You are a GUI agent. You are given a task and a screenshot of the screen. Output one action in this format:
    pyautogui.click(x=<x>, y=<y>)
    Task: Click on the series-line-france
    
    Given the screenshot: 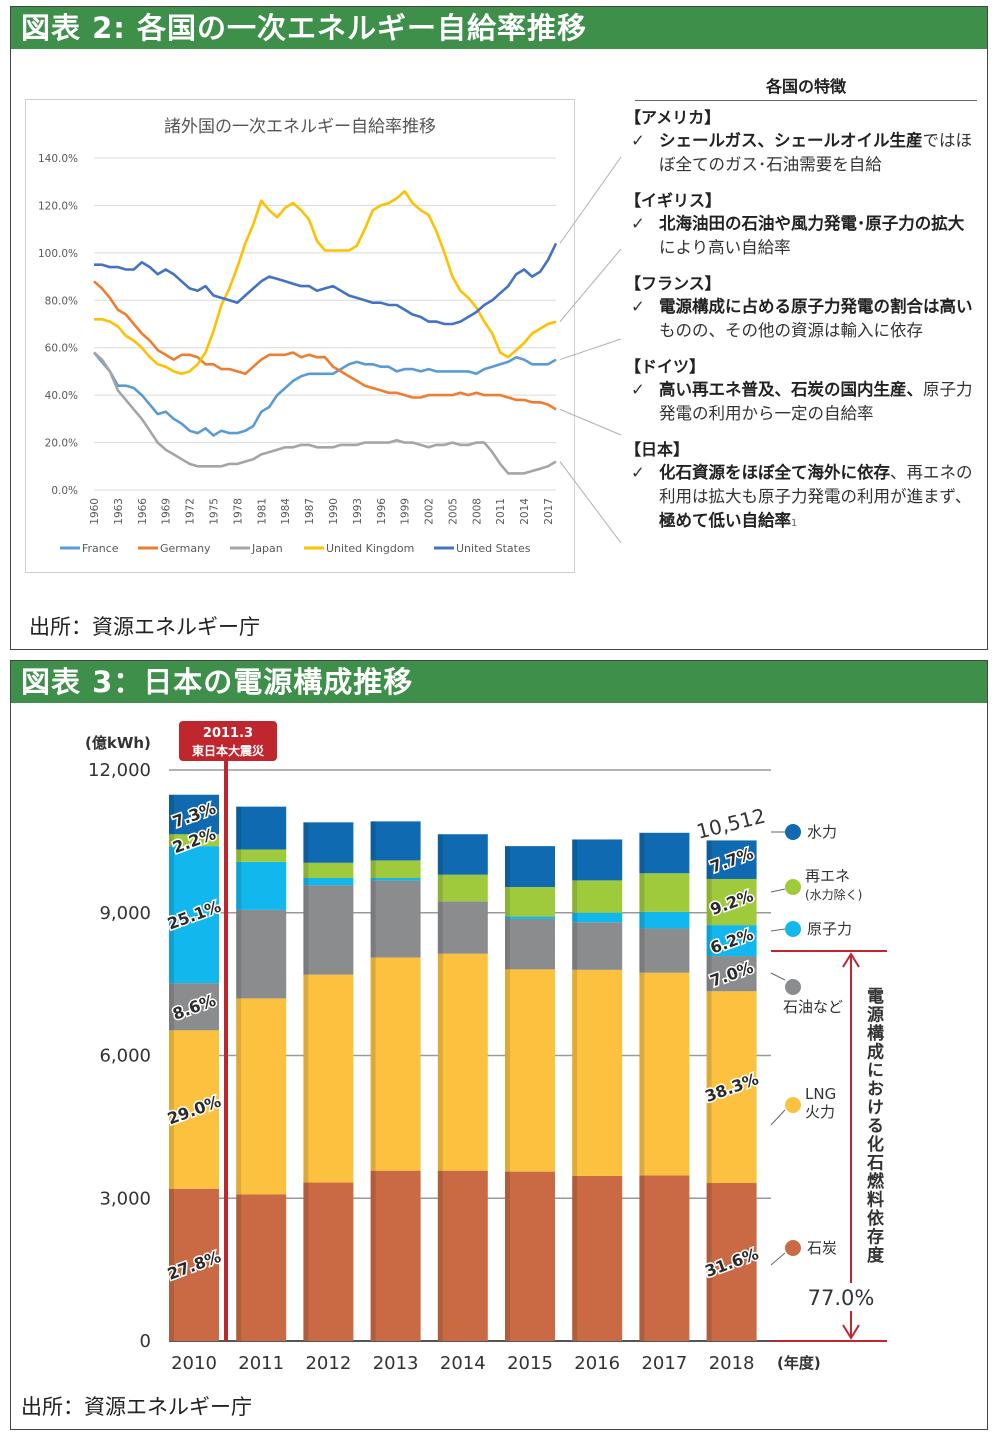 What is the action you would take?
    pyautogui.click(x=325, y=394)
    